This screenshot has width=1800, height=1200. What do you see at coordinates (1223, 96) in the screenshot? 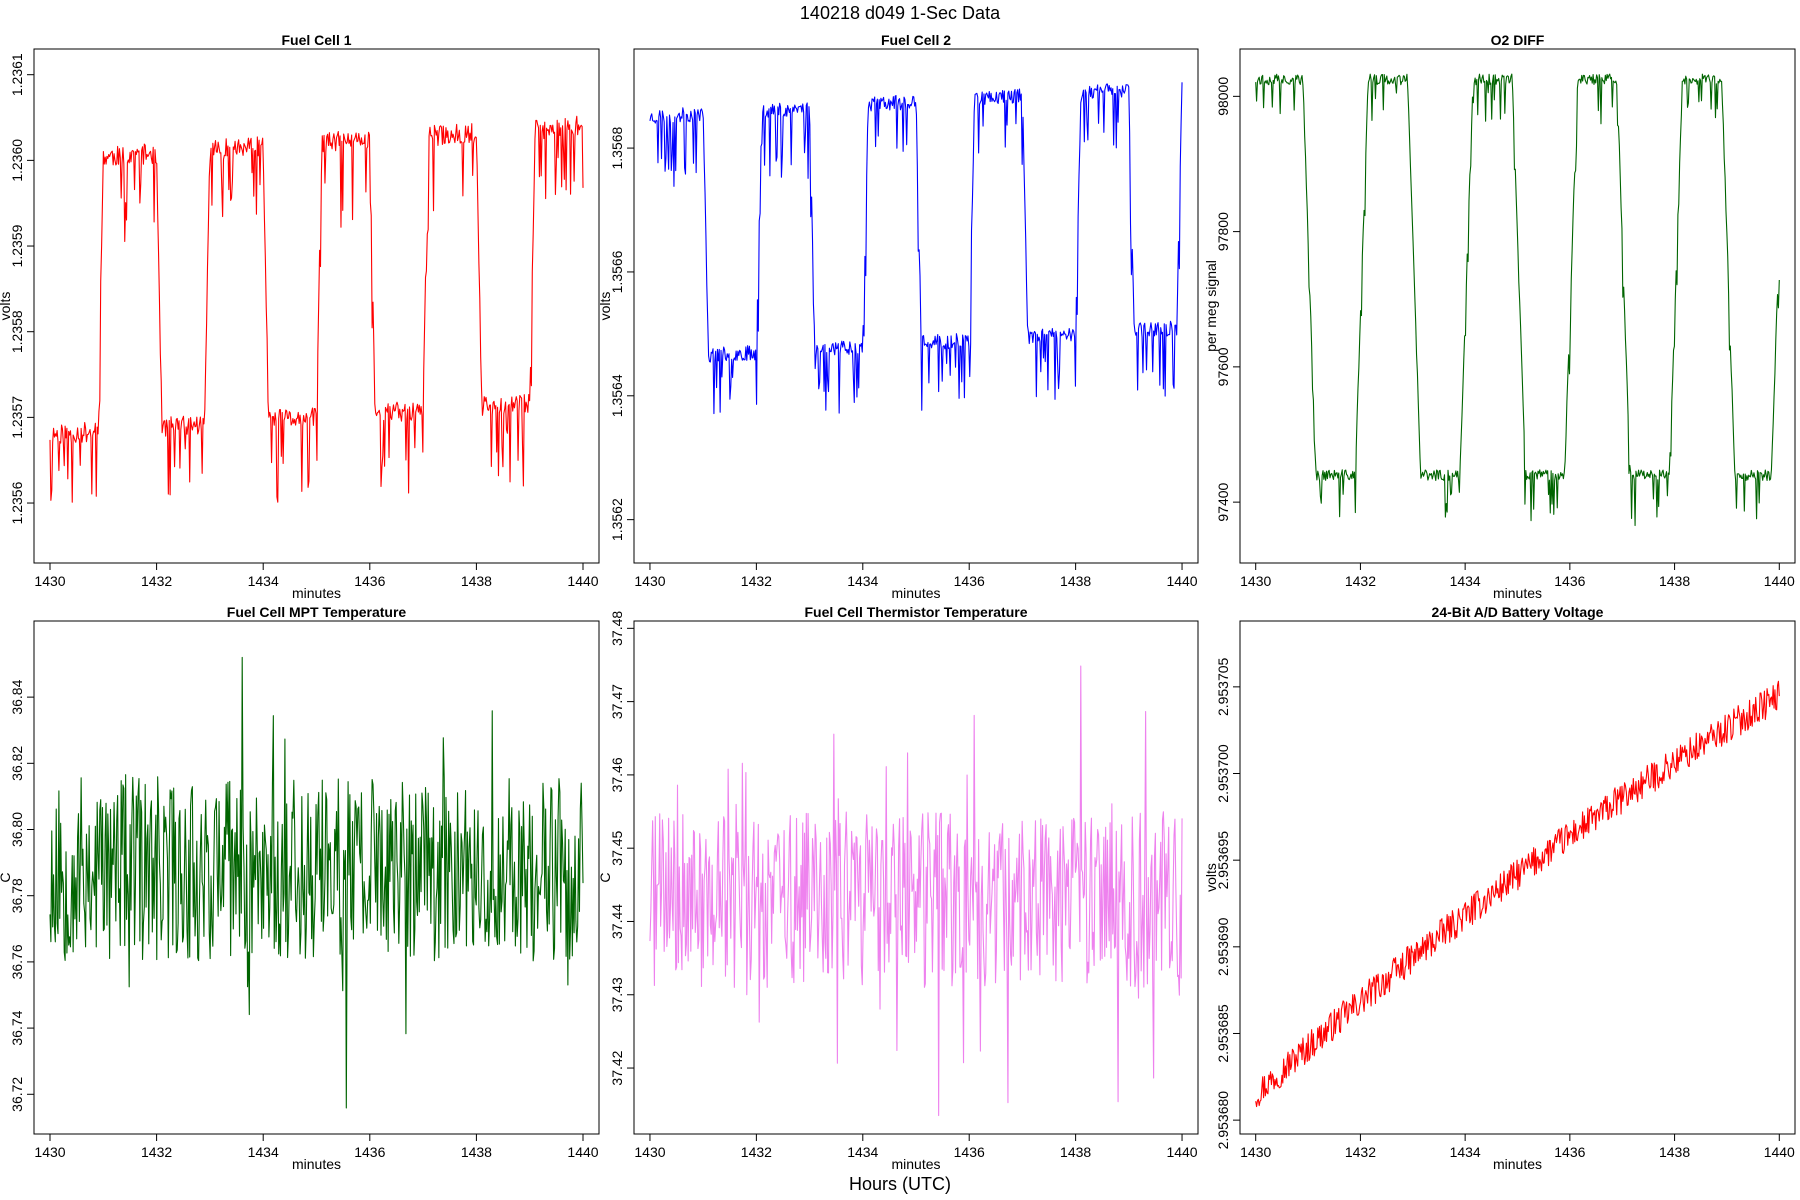
I see `y-tick-label: 98000` at bounding box center [1223, 96].